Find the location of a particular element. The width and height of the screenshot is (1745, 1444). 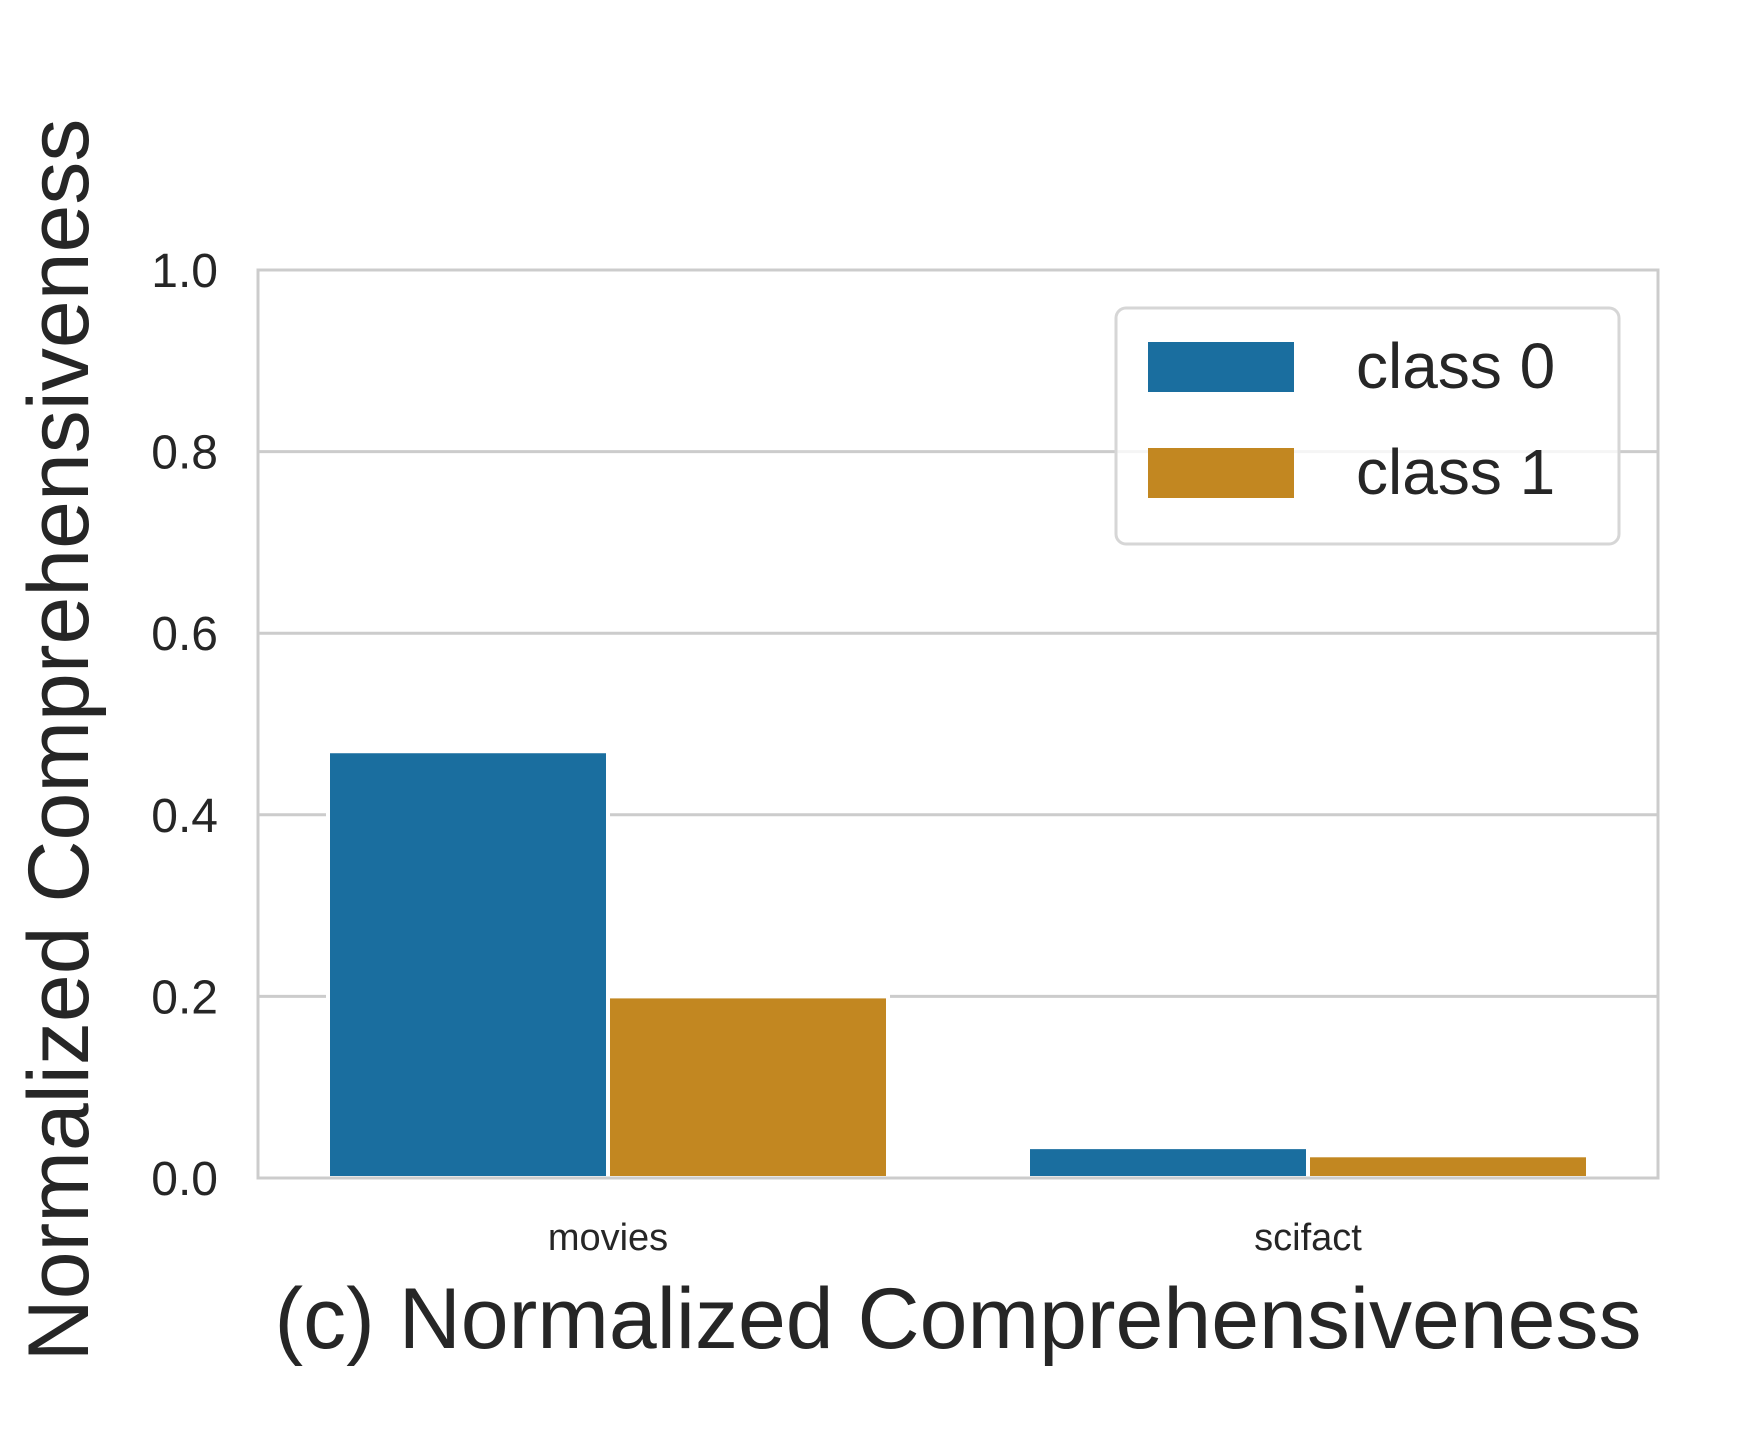

y-tick-labels: 0.0 0.2 0.4 0.6 0.8 1.0 is located at coordinates (184, 725).